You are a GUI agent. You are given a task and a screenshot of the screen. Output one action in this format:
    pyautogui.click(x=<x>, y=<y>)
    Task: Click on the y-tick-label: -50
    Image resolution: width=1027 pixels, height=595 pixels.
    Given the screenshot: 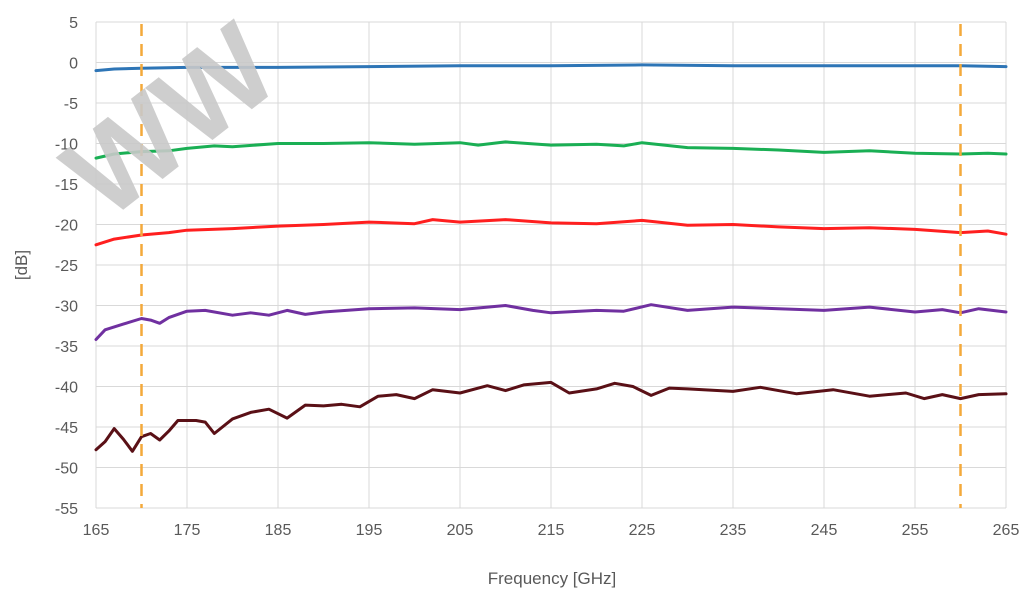 What is the action you would take?
    pyautogui.click(x=66, y=469)
    